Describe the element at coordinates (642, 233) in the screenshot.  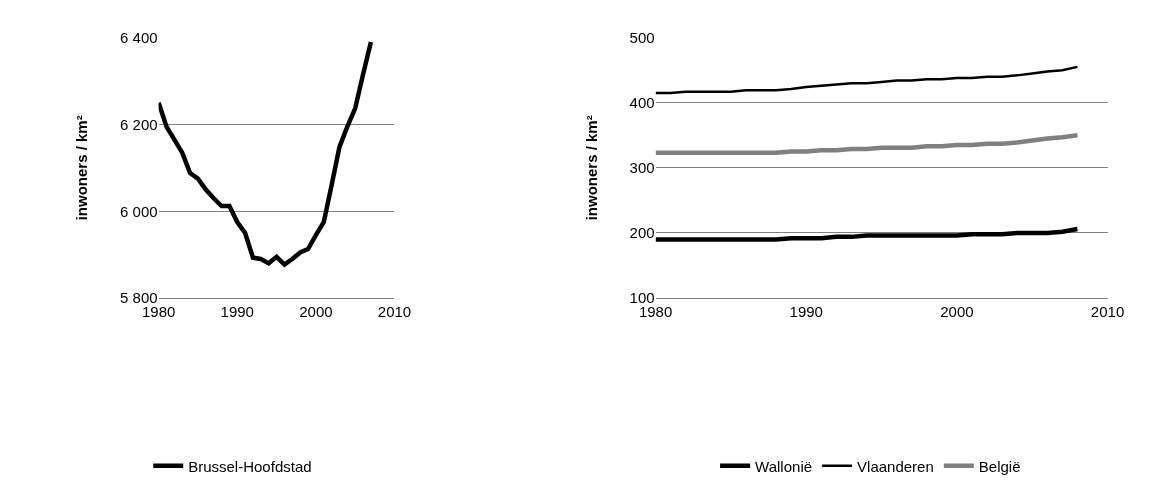
I see `y-tick-label: 200` at that location.